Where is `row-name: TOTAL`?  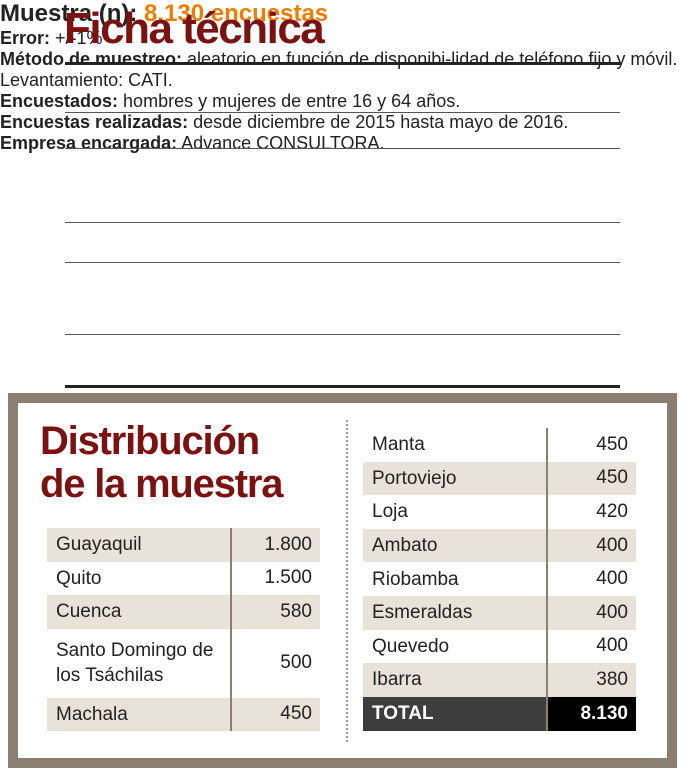 row-name: TOTAL is located at coordinates (454, 713).